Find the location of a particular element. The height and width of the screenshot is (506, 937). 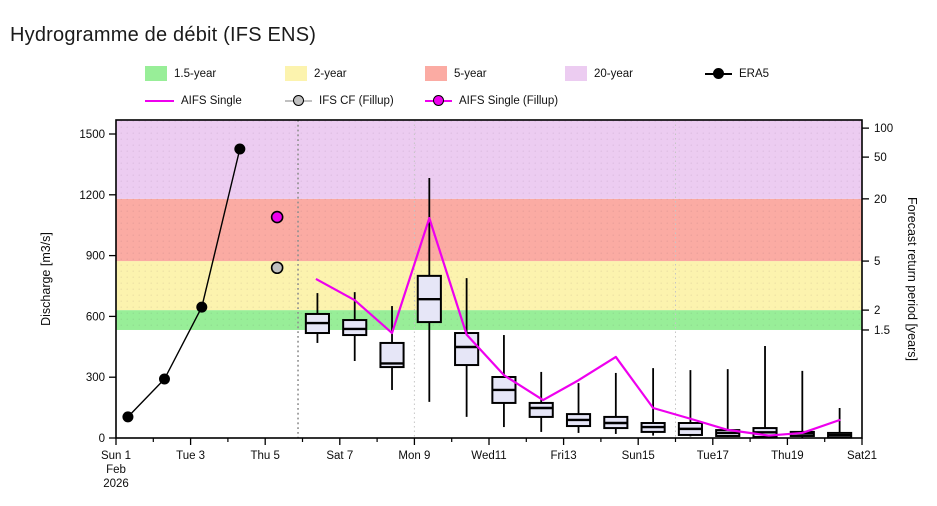

legend-item-20-year: 20-year is located at coordinates (635, 73).